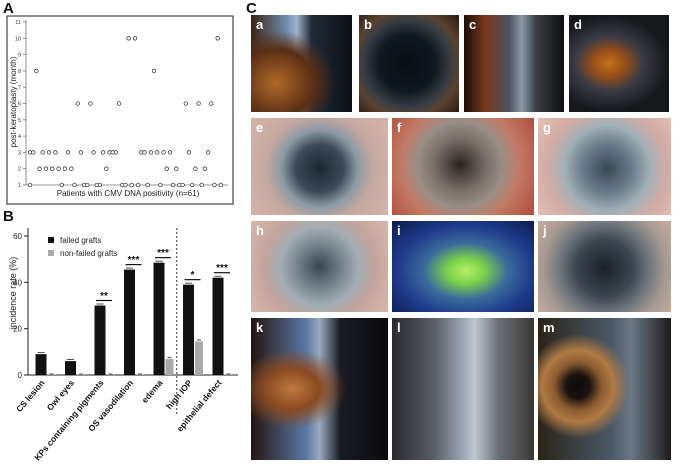 Image resolution: width=685 pixels, height=466 pixels. I want to click on photo-label: i, so click(399, 230).